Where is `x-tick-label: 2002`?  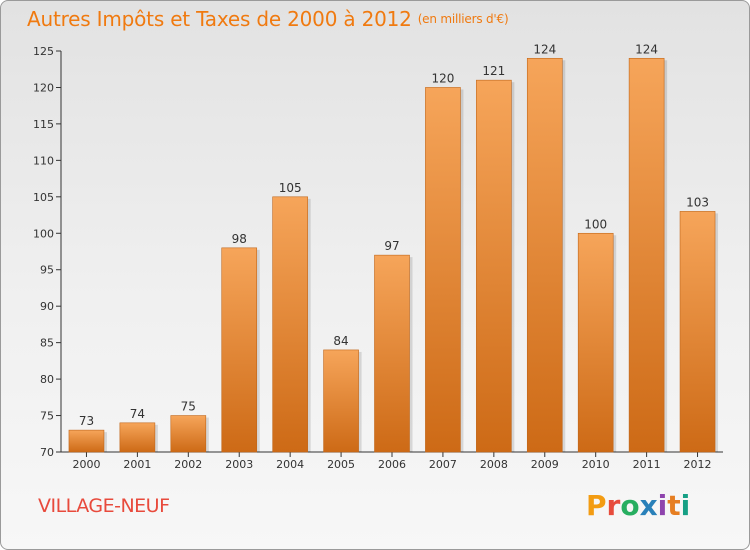 x-tick-label: 2002 is located at coordinates (188, 464).